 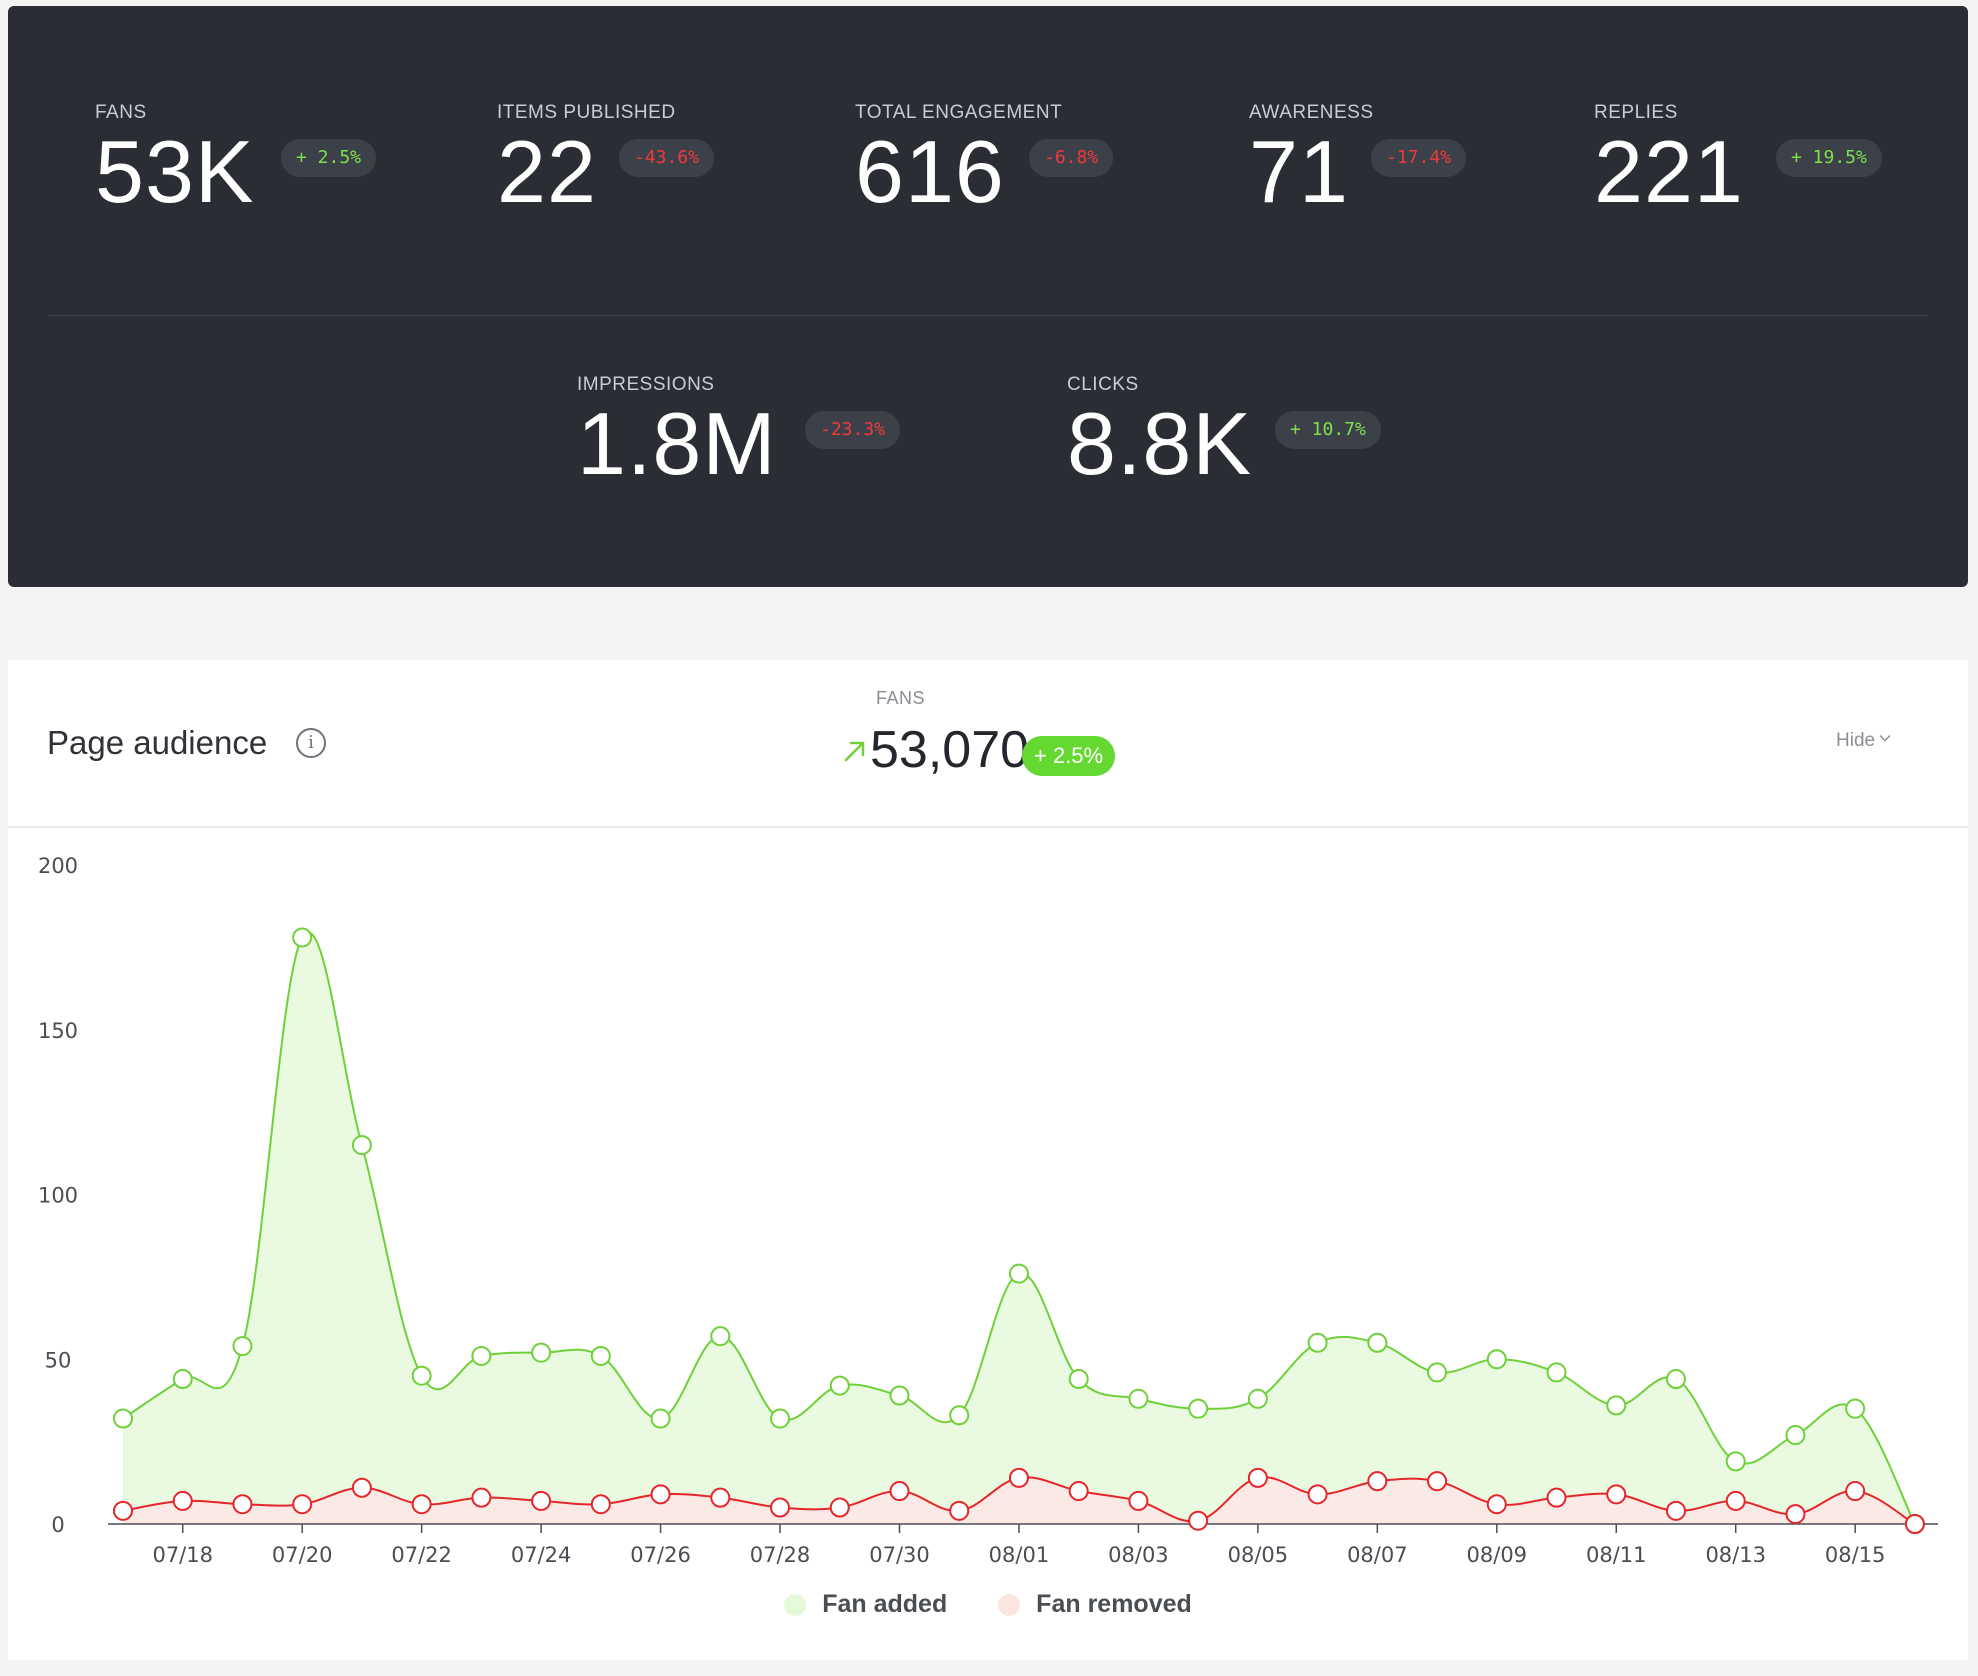 What do you see at coordinates (795, 1604) in the screenshot?
I see `legend-swatch-fan-added` at bounding box center [795, 1604].